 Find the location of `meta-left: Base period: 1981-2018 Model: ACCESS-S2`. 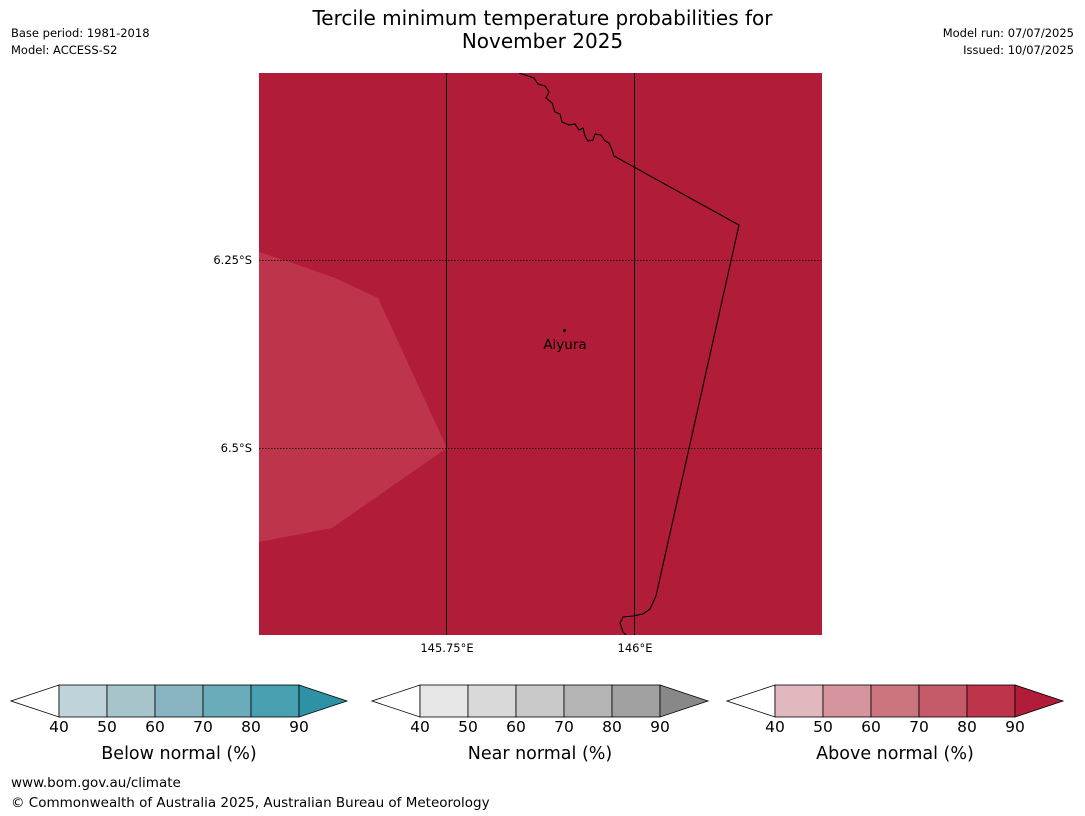

meta-left: Base period: 1981-2018 Model: ACCESS-S2 is located at coordinates (80, 42).